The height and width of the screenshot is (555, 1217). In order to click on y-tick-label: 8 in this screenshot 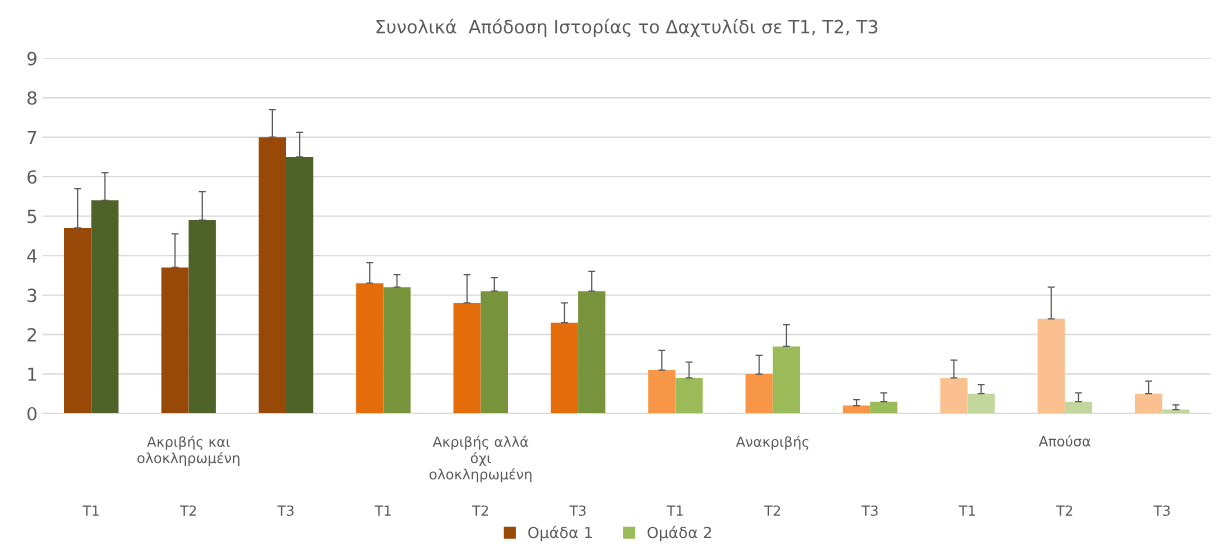, I will do `click(32, 98)`.